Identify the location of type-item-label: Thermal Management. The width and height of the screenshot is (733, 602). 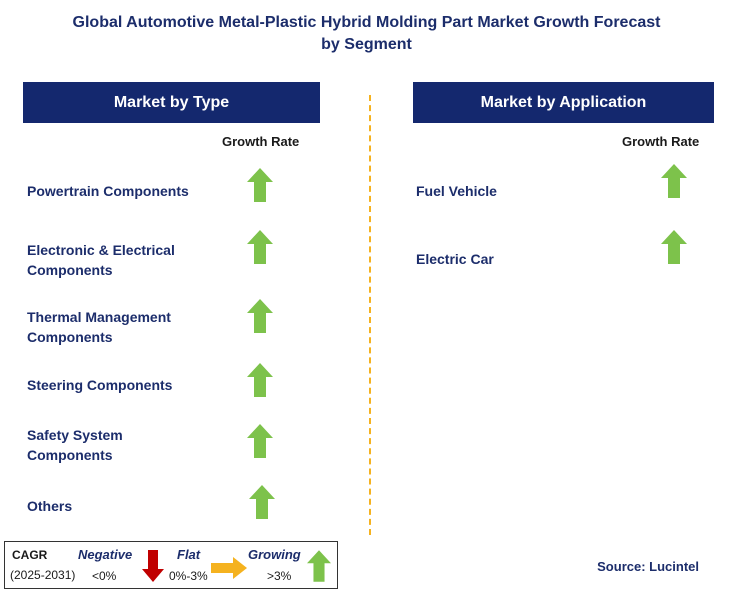
(99, 317).